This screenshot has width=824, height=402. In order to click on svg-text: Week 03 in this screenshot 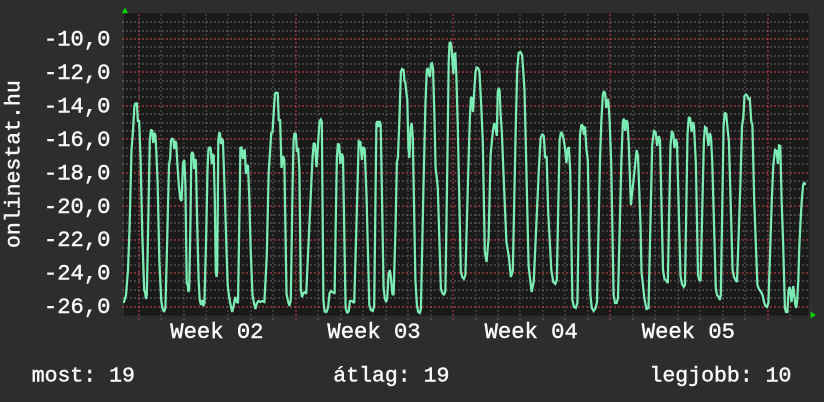, I will do `click(373, 332)`.